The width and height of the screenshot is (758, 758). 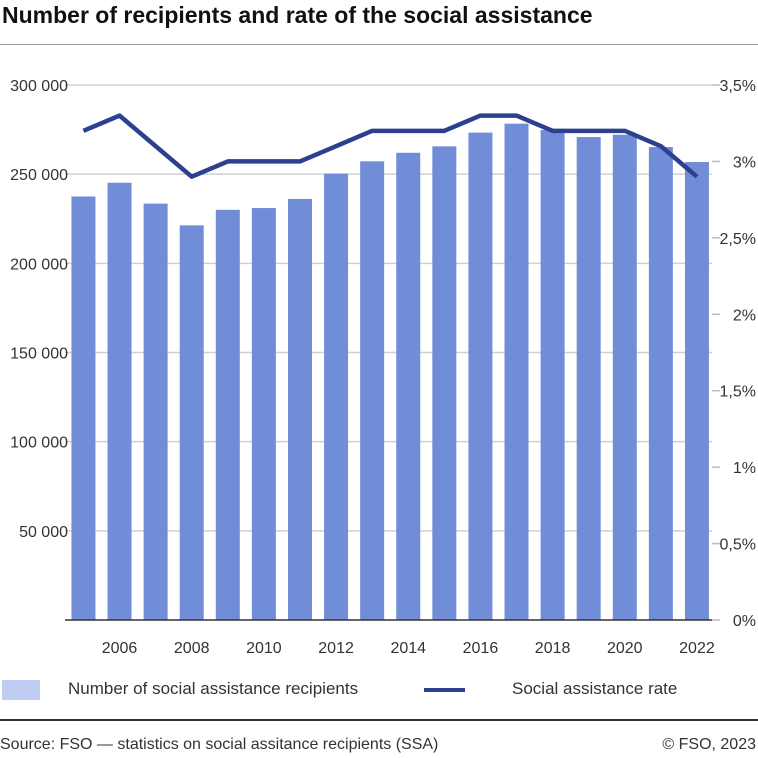 What do you see at coordinates (516, 371) in the screenshot?
I see `bar-2017` at bounding box center [516, 371].